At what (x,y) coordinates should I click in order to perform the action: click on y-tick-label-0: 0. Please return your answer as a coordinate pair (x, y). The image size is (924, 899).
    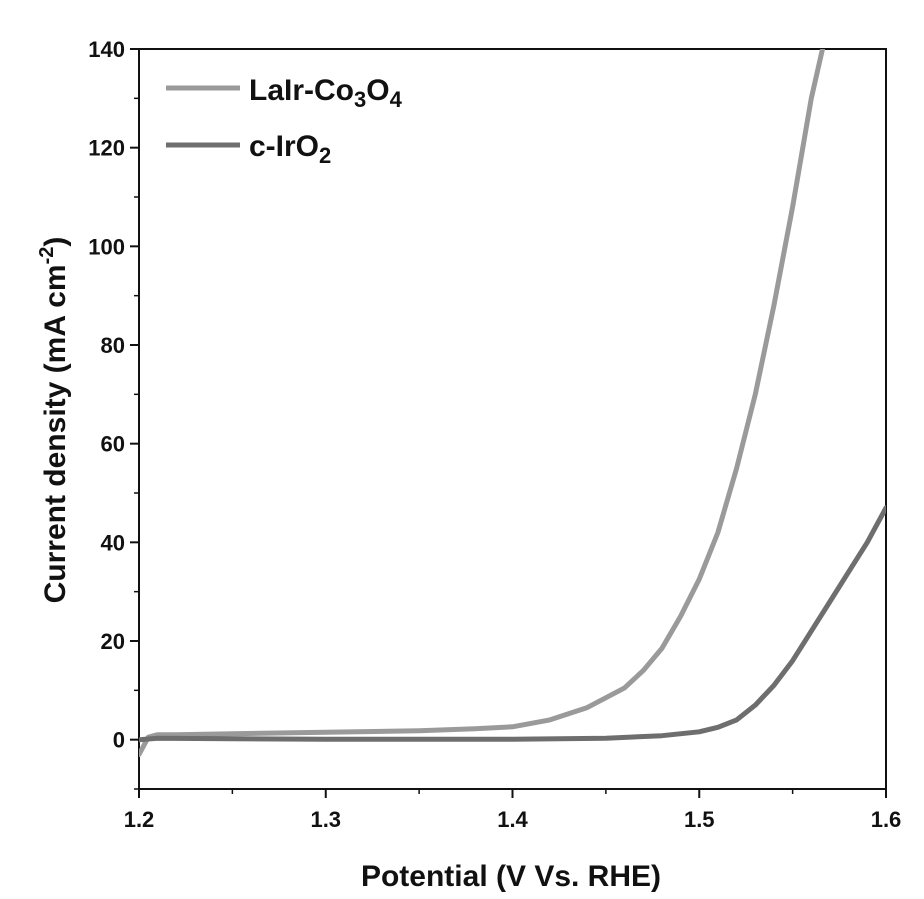
    Looking at the image, I should click on (119, 740).